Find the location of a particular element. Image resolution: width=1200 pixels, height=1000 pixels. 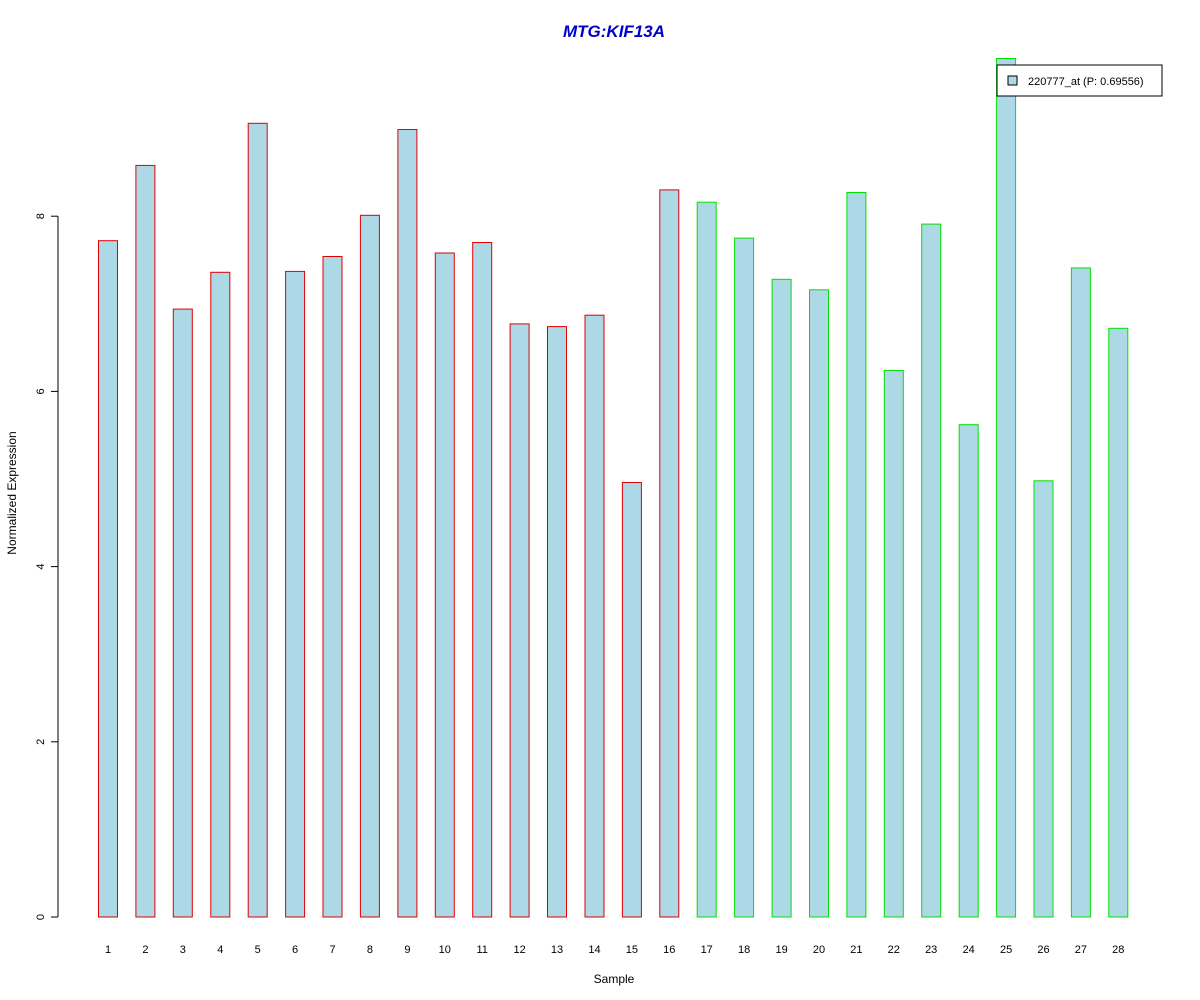

y-tick-label: 4 is located at coordinates (41, 567).